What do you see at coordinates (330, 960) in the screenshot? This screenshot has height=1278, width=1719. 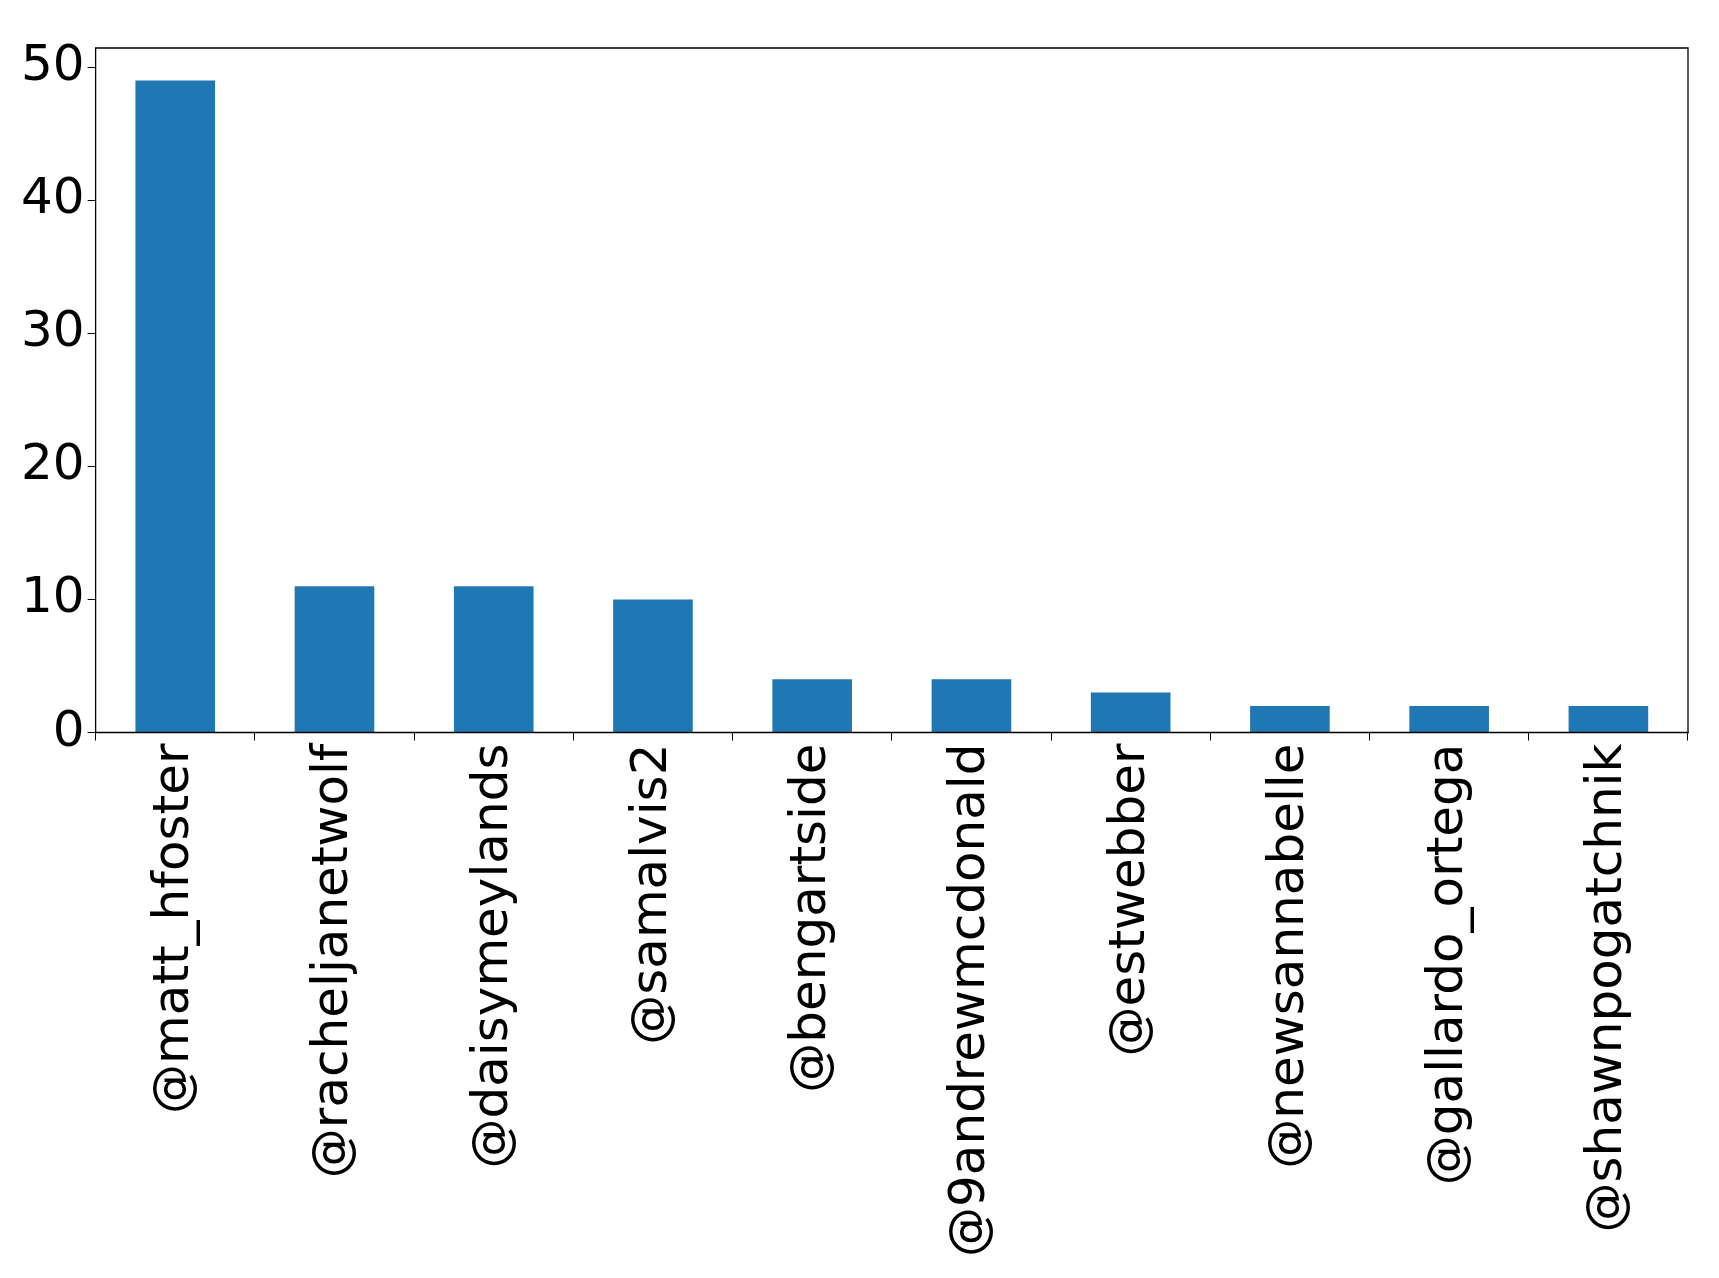 I see `x-tick-label: @racheljanetwolf` at bounding box center [330, 960].